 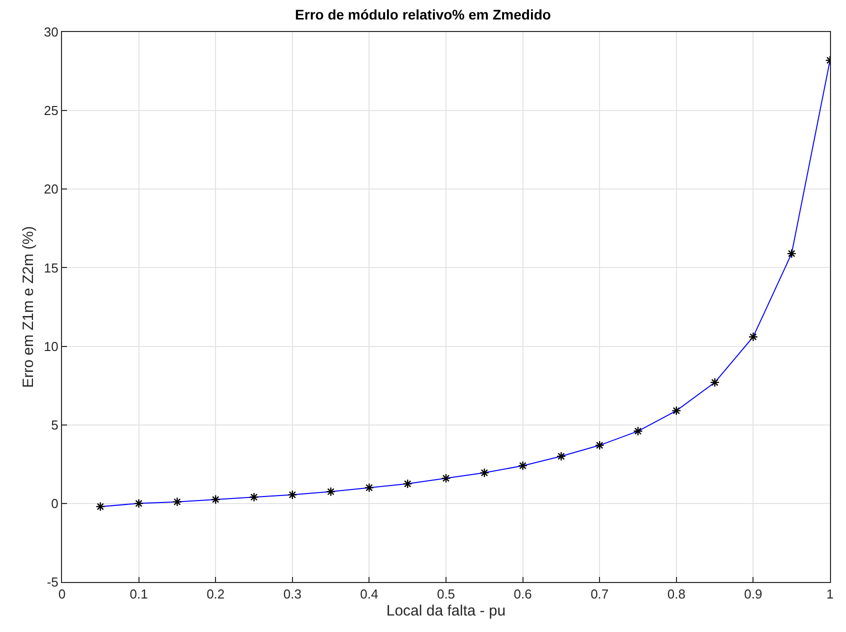 What do you see at coordinates (51, 346) in the screenshot?
I see `y-tick-label: 10` at bounding box center [51, 346].